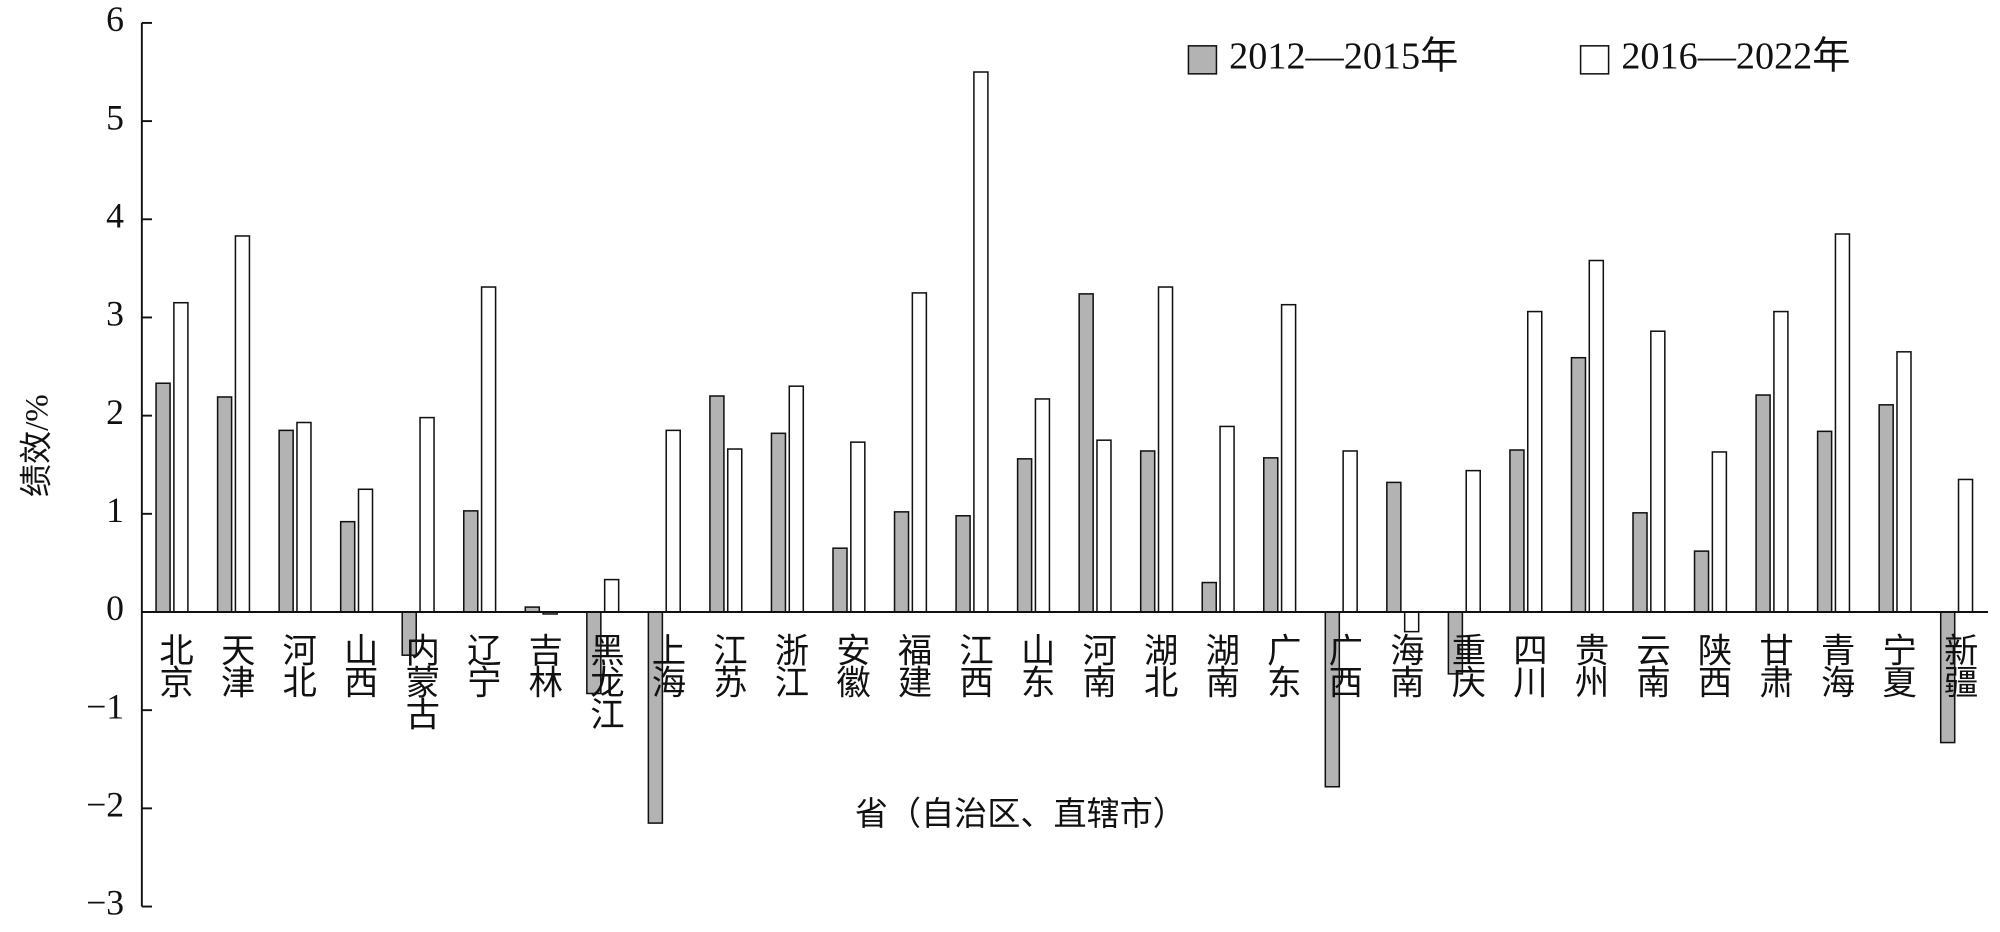 The height and width of the screenshot is (932, 2000). Describe the element at coordinates (1527, 665) in the screenshot. I see `x-tick-label: 四川` at that location.